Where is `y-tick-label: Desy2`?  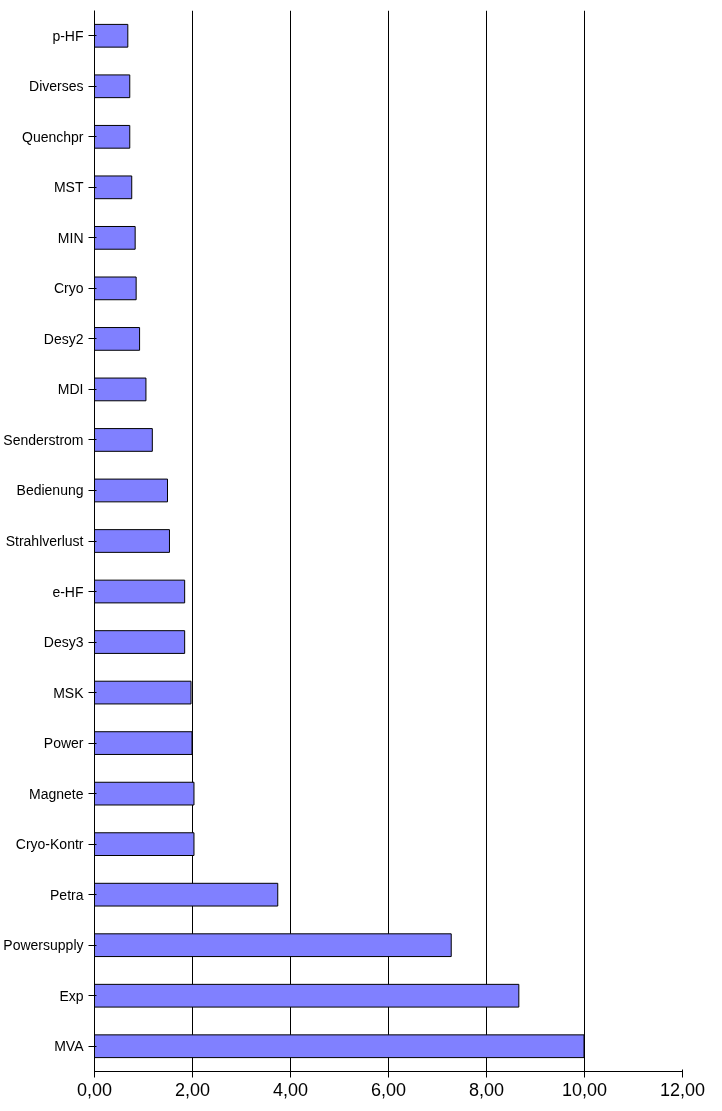
y-tick-label: Desy2 is located at coordinates (63, 338).